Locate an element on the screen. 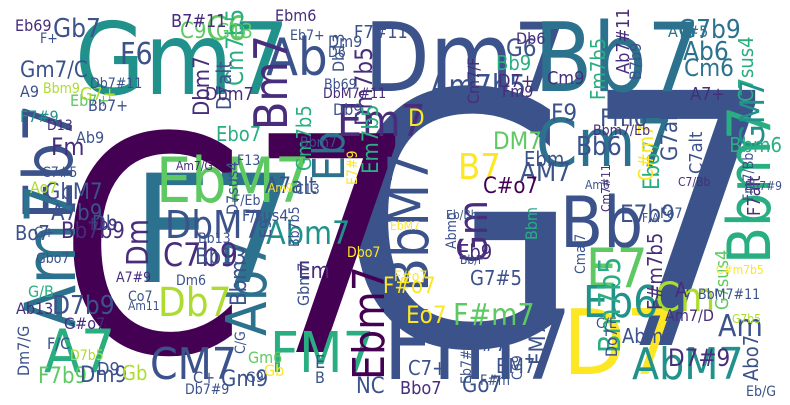  cloud-word: A7b9 is located at coordinates (77, 213).